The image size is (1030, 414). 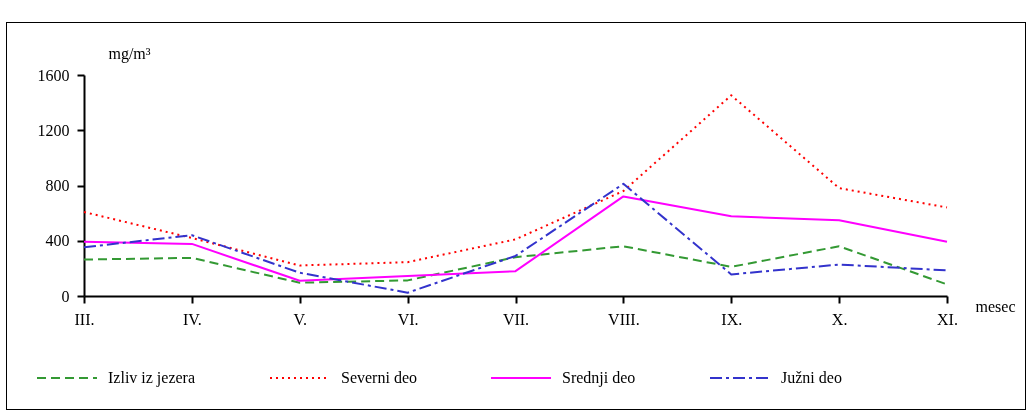 What do you see at coordinates (516, 319) in the screenshot?
I see `x-tick-label: VII.` at bounding box center [516, 319].